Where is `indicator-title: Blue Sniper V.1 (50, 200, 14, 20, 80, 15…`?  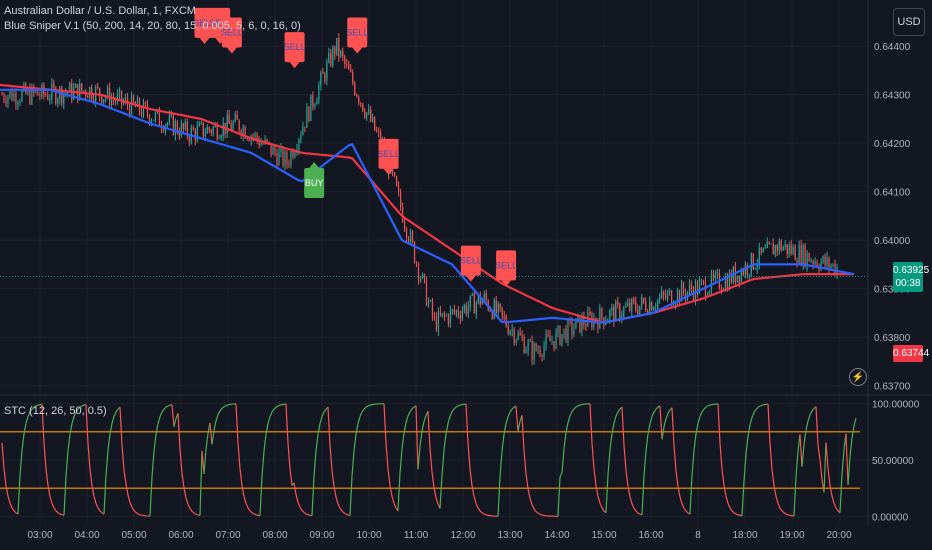
indicator-title: Blue Sniper V.1 (50, 200, 14, 20, 80, 15… is located at coordinates (152, 26).